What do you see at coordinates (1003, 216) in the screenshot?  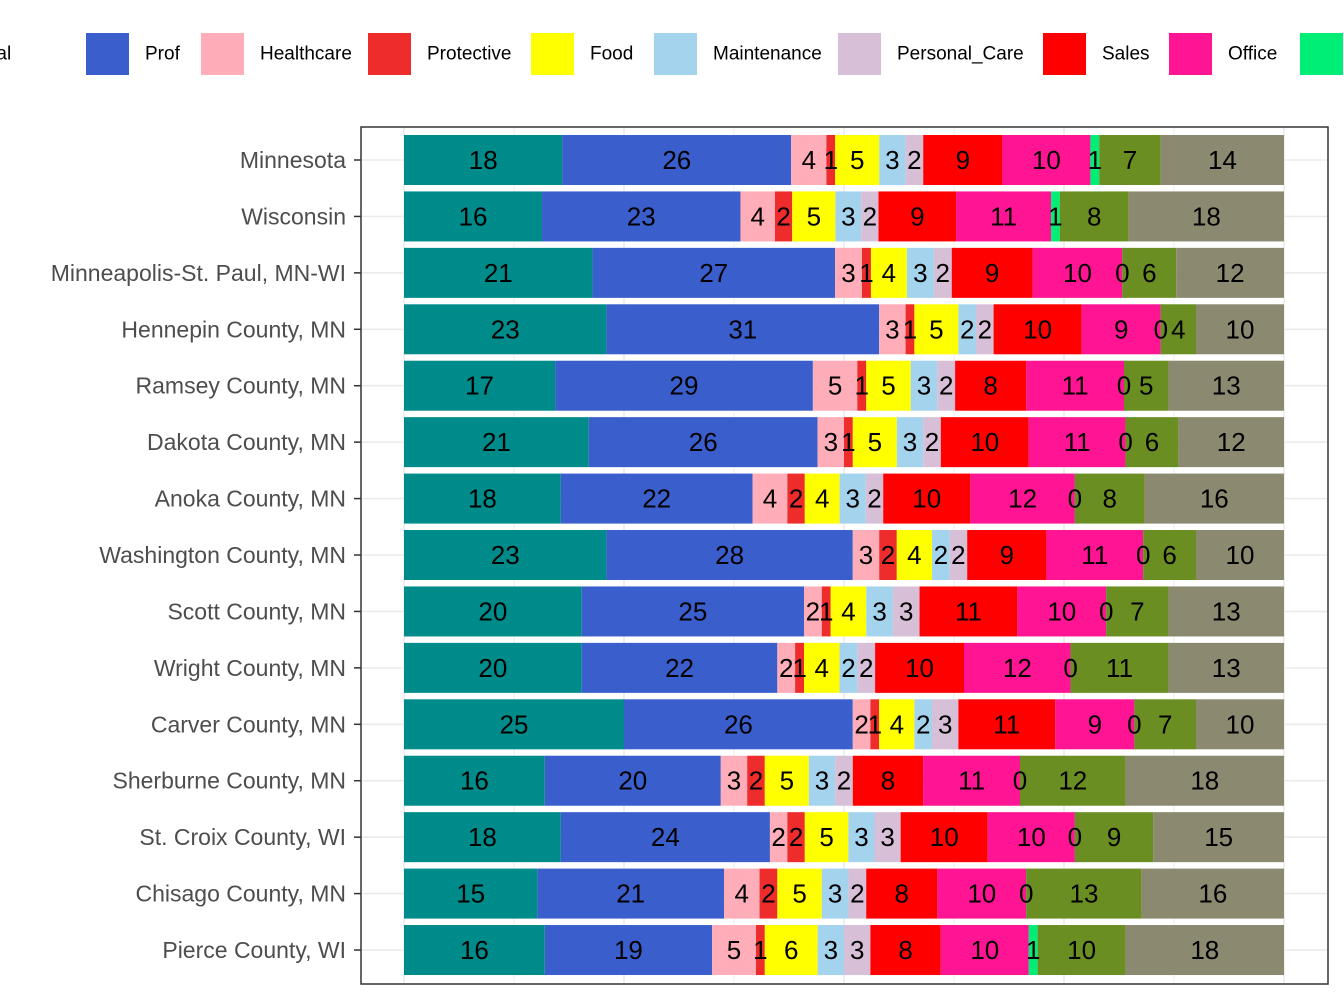 I see `data-label: 11` at bounding box center [1003, 216].